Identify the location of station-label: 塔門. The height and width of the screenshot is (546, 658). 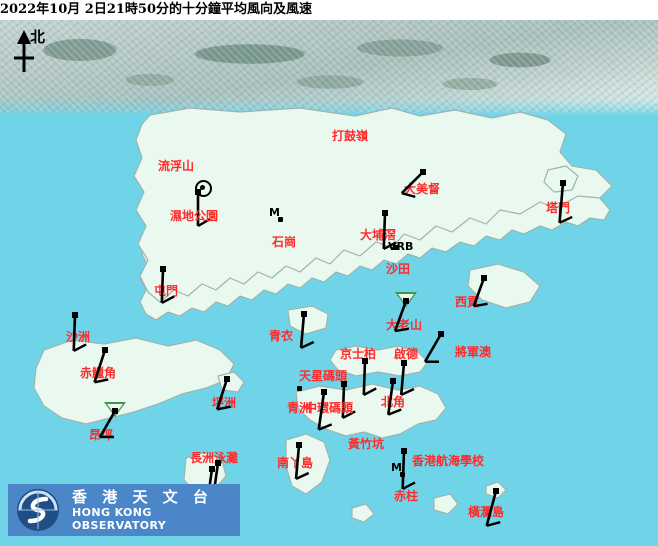
(558, 208).